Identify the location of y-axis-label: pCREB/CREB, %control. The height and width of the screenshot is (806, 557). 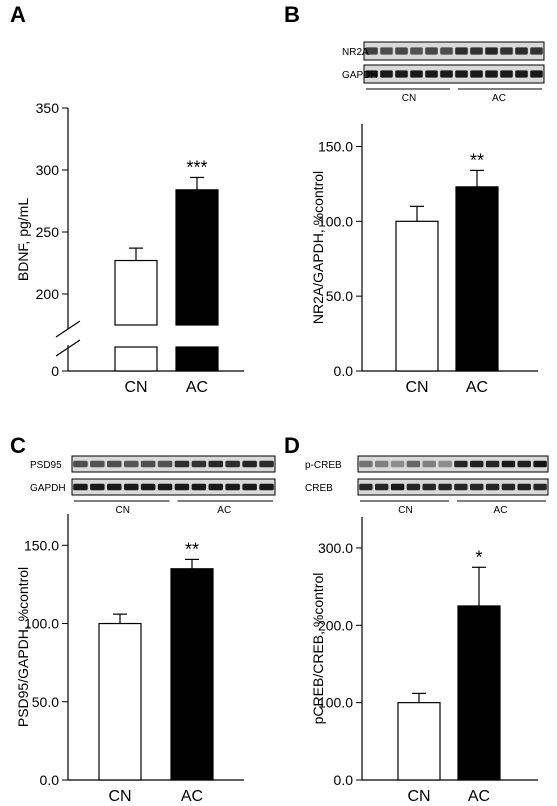
(318, 649).